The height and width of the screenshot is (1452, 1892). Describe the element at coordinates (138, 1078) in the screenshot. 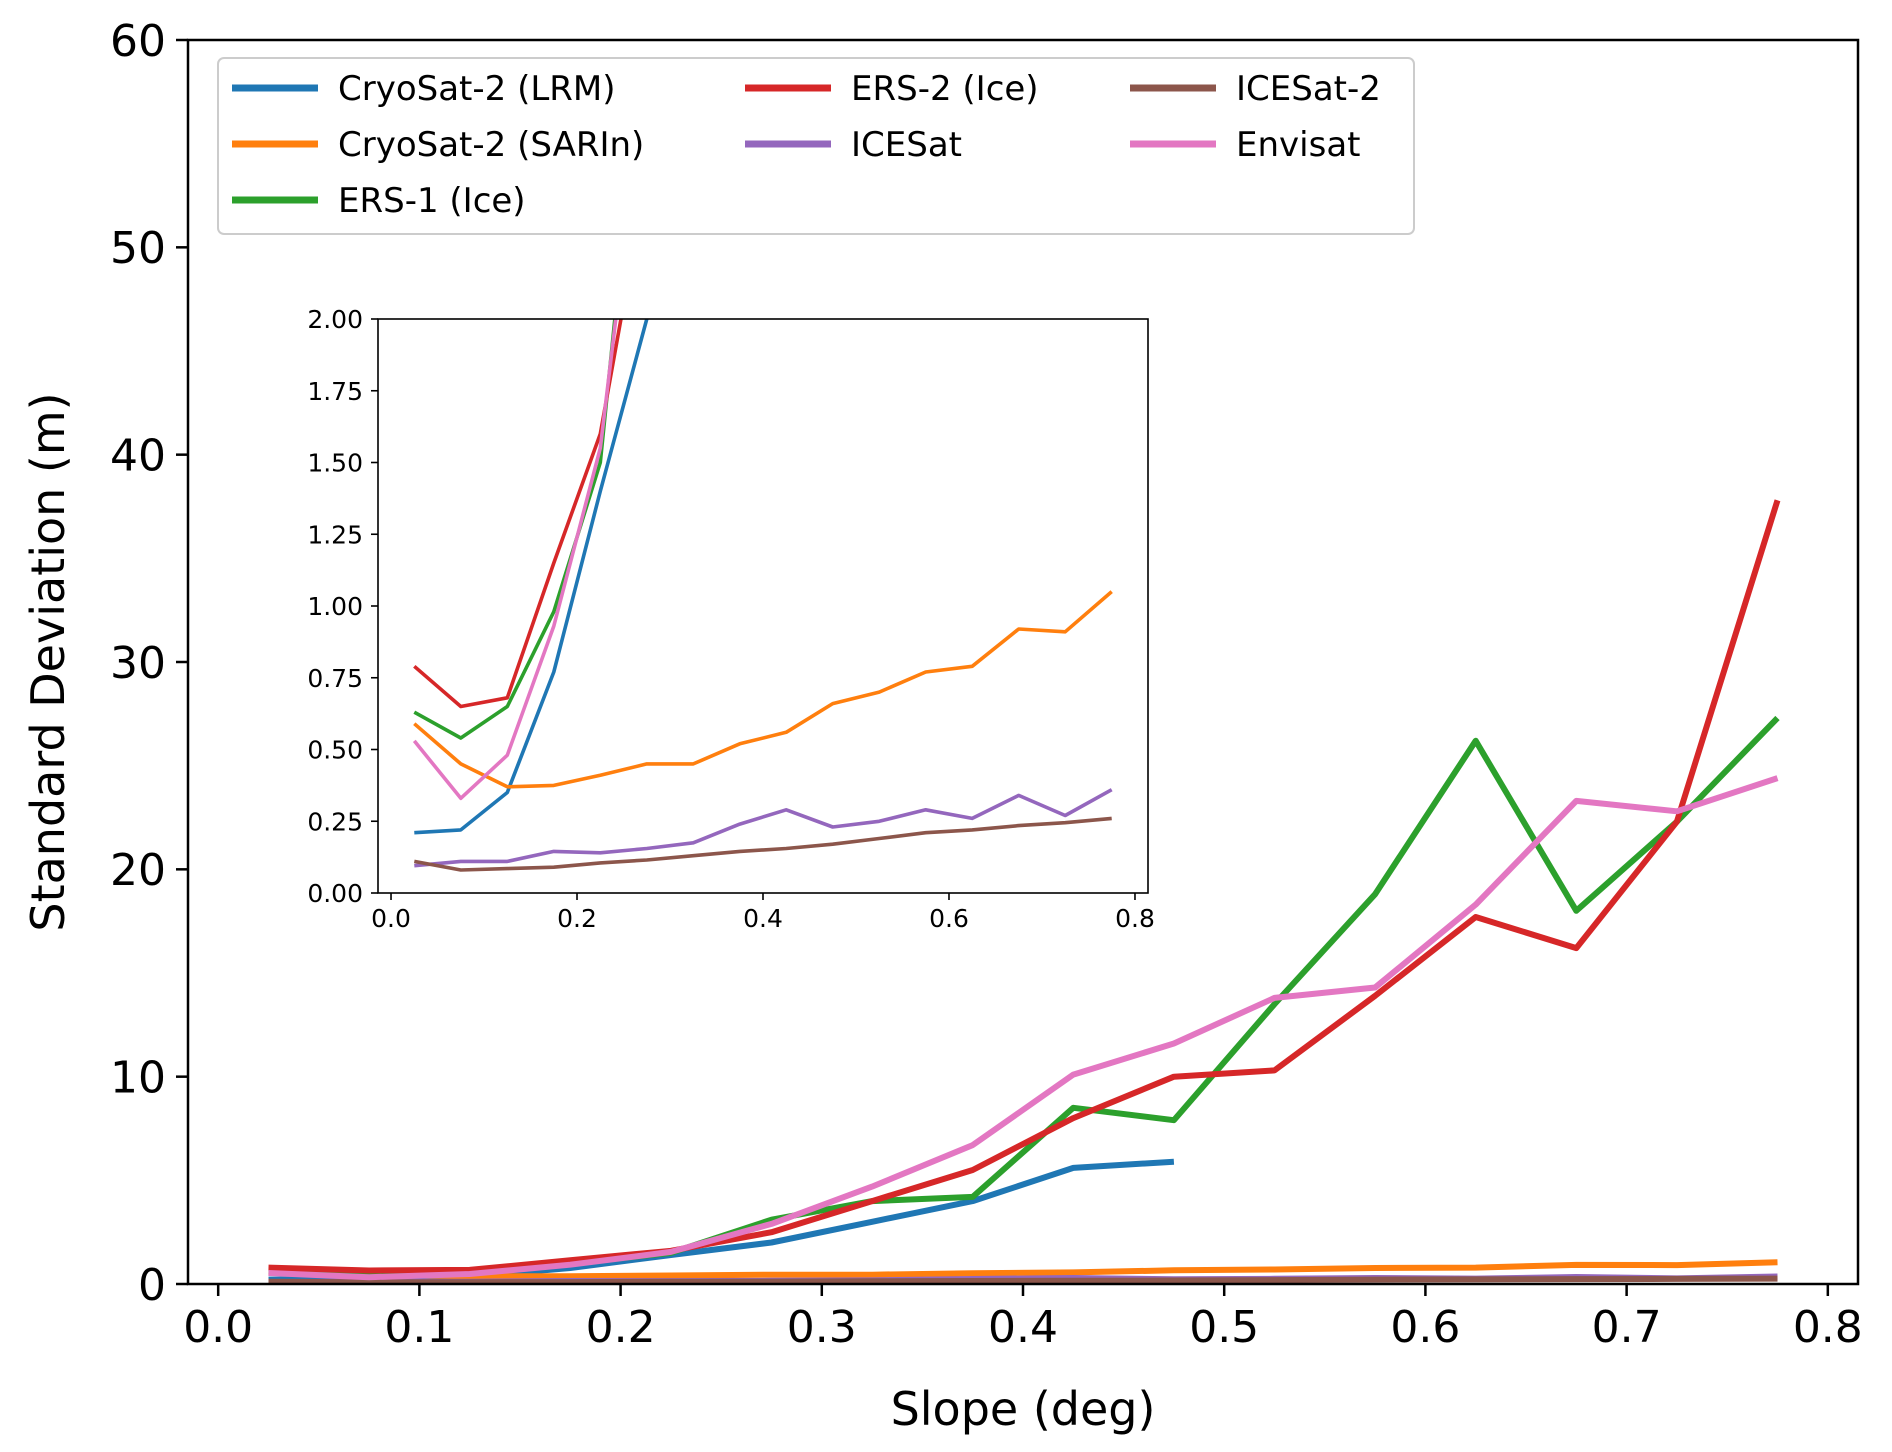

I see `main-y-tick-label: 10` at that location.